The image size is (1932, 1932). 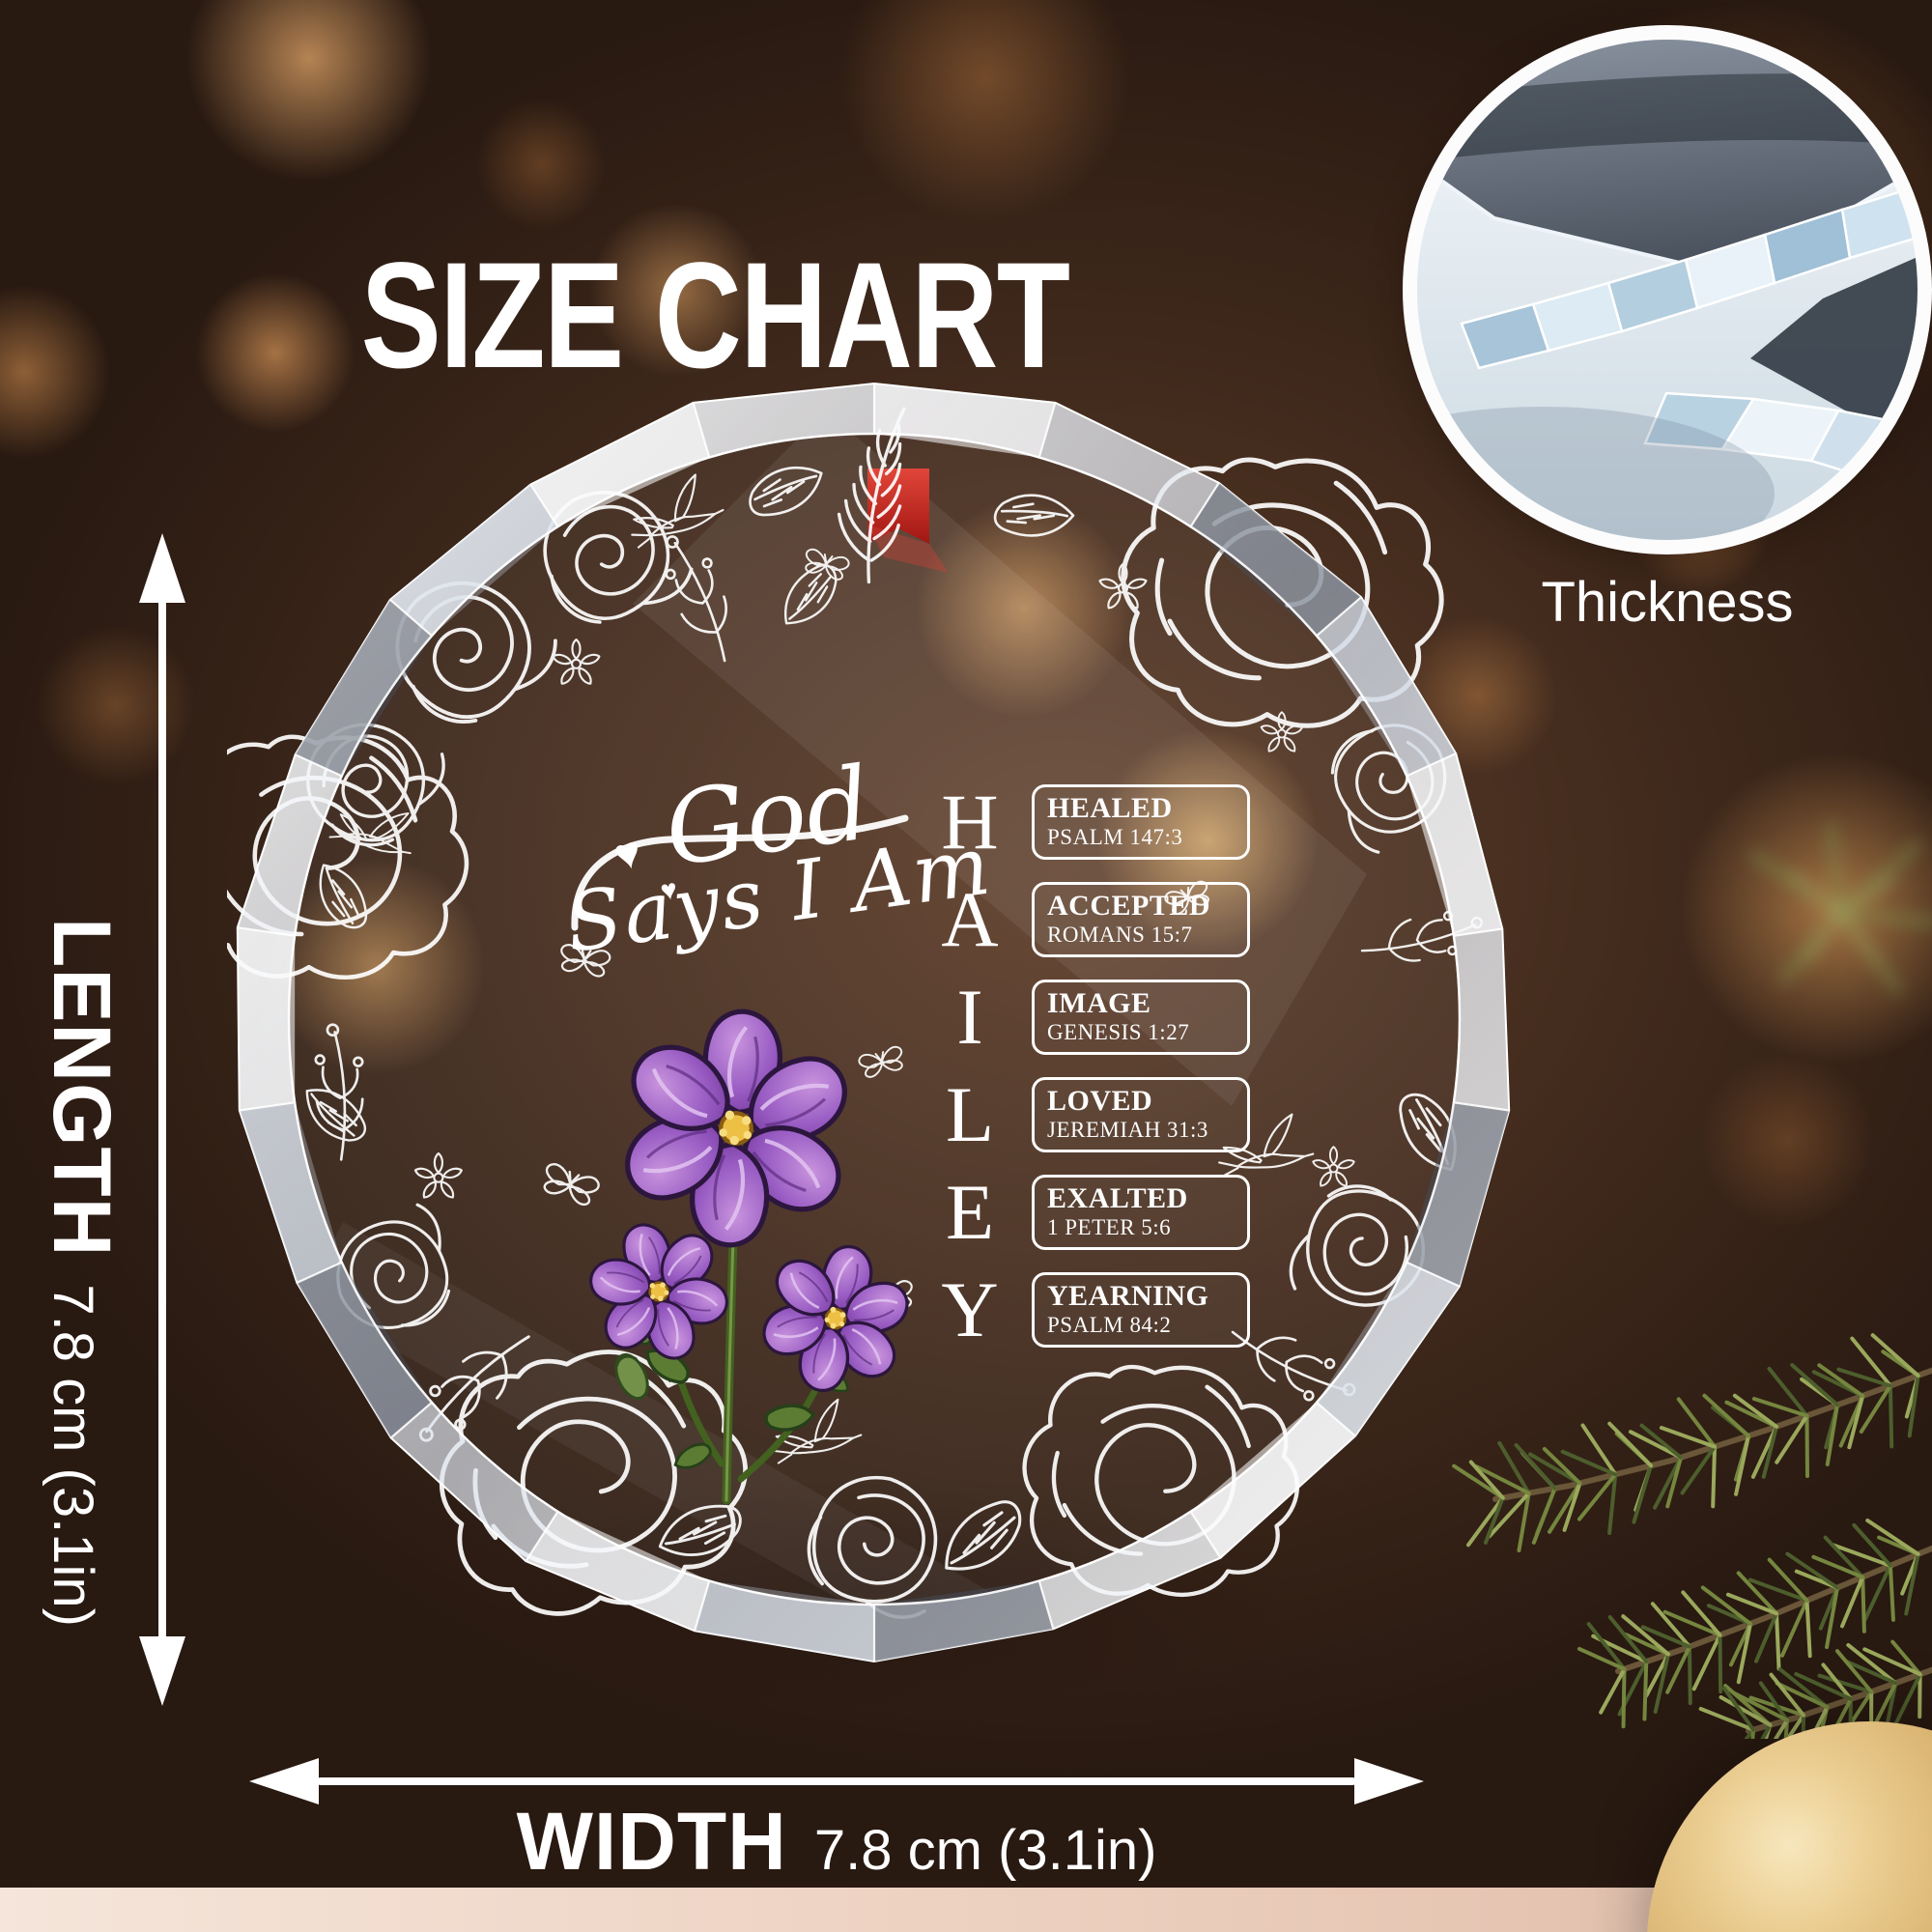 What do you see at coordinates (836, 1781) in the screenshot?
I see `width-arrow-line` at bounding box center [836, 1781].